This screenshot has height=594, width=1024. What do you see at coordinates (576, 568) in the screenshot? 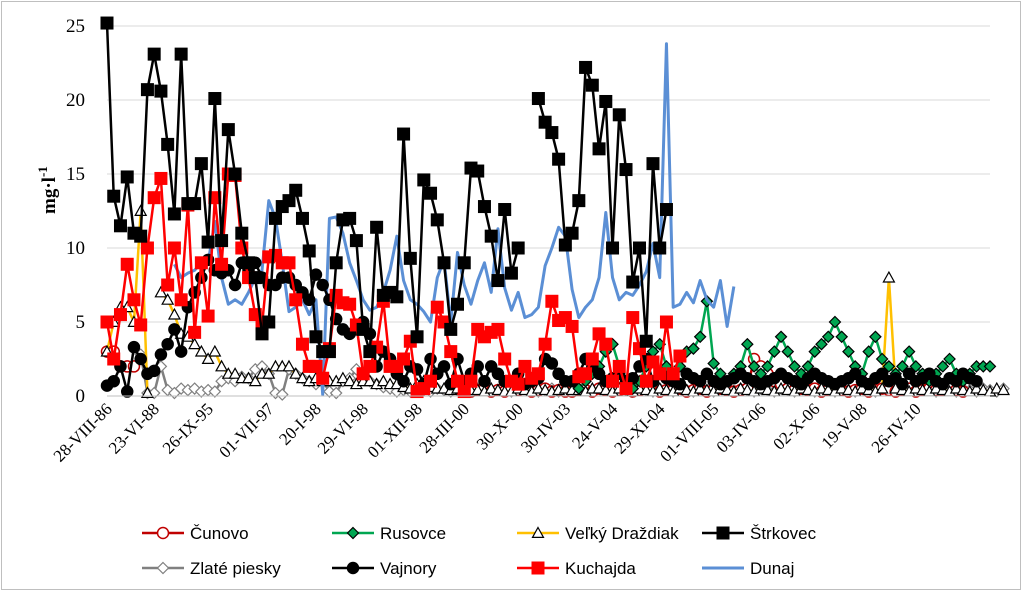
I see `legend-item: Kuchajda` at bounding box center [576, 568].